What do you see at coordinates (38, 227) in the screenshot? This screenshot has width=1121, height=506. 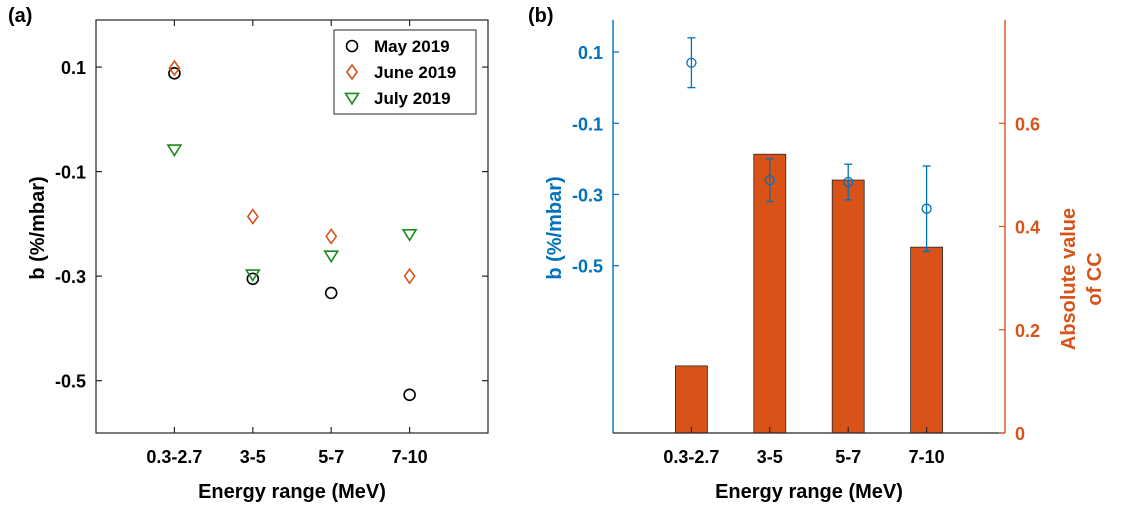 I see `panel-a-y-axis-label: b (%/mbar)` at bounding box center [38, 227].